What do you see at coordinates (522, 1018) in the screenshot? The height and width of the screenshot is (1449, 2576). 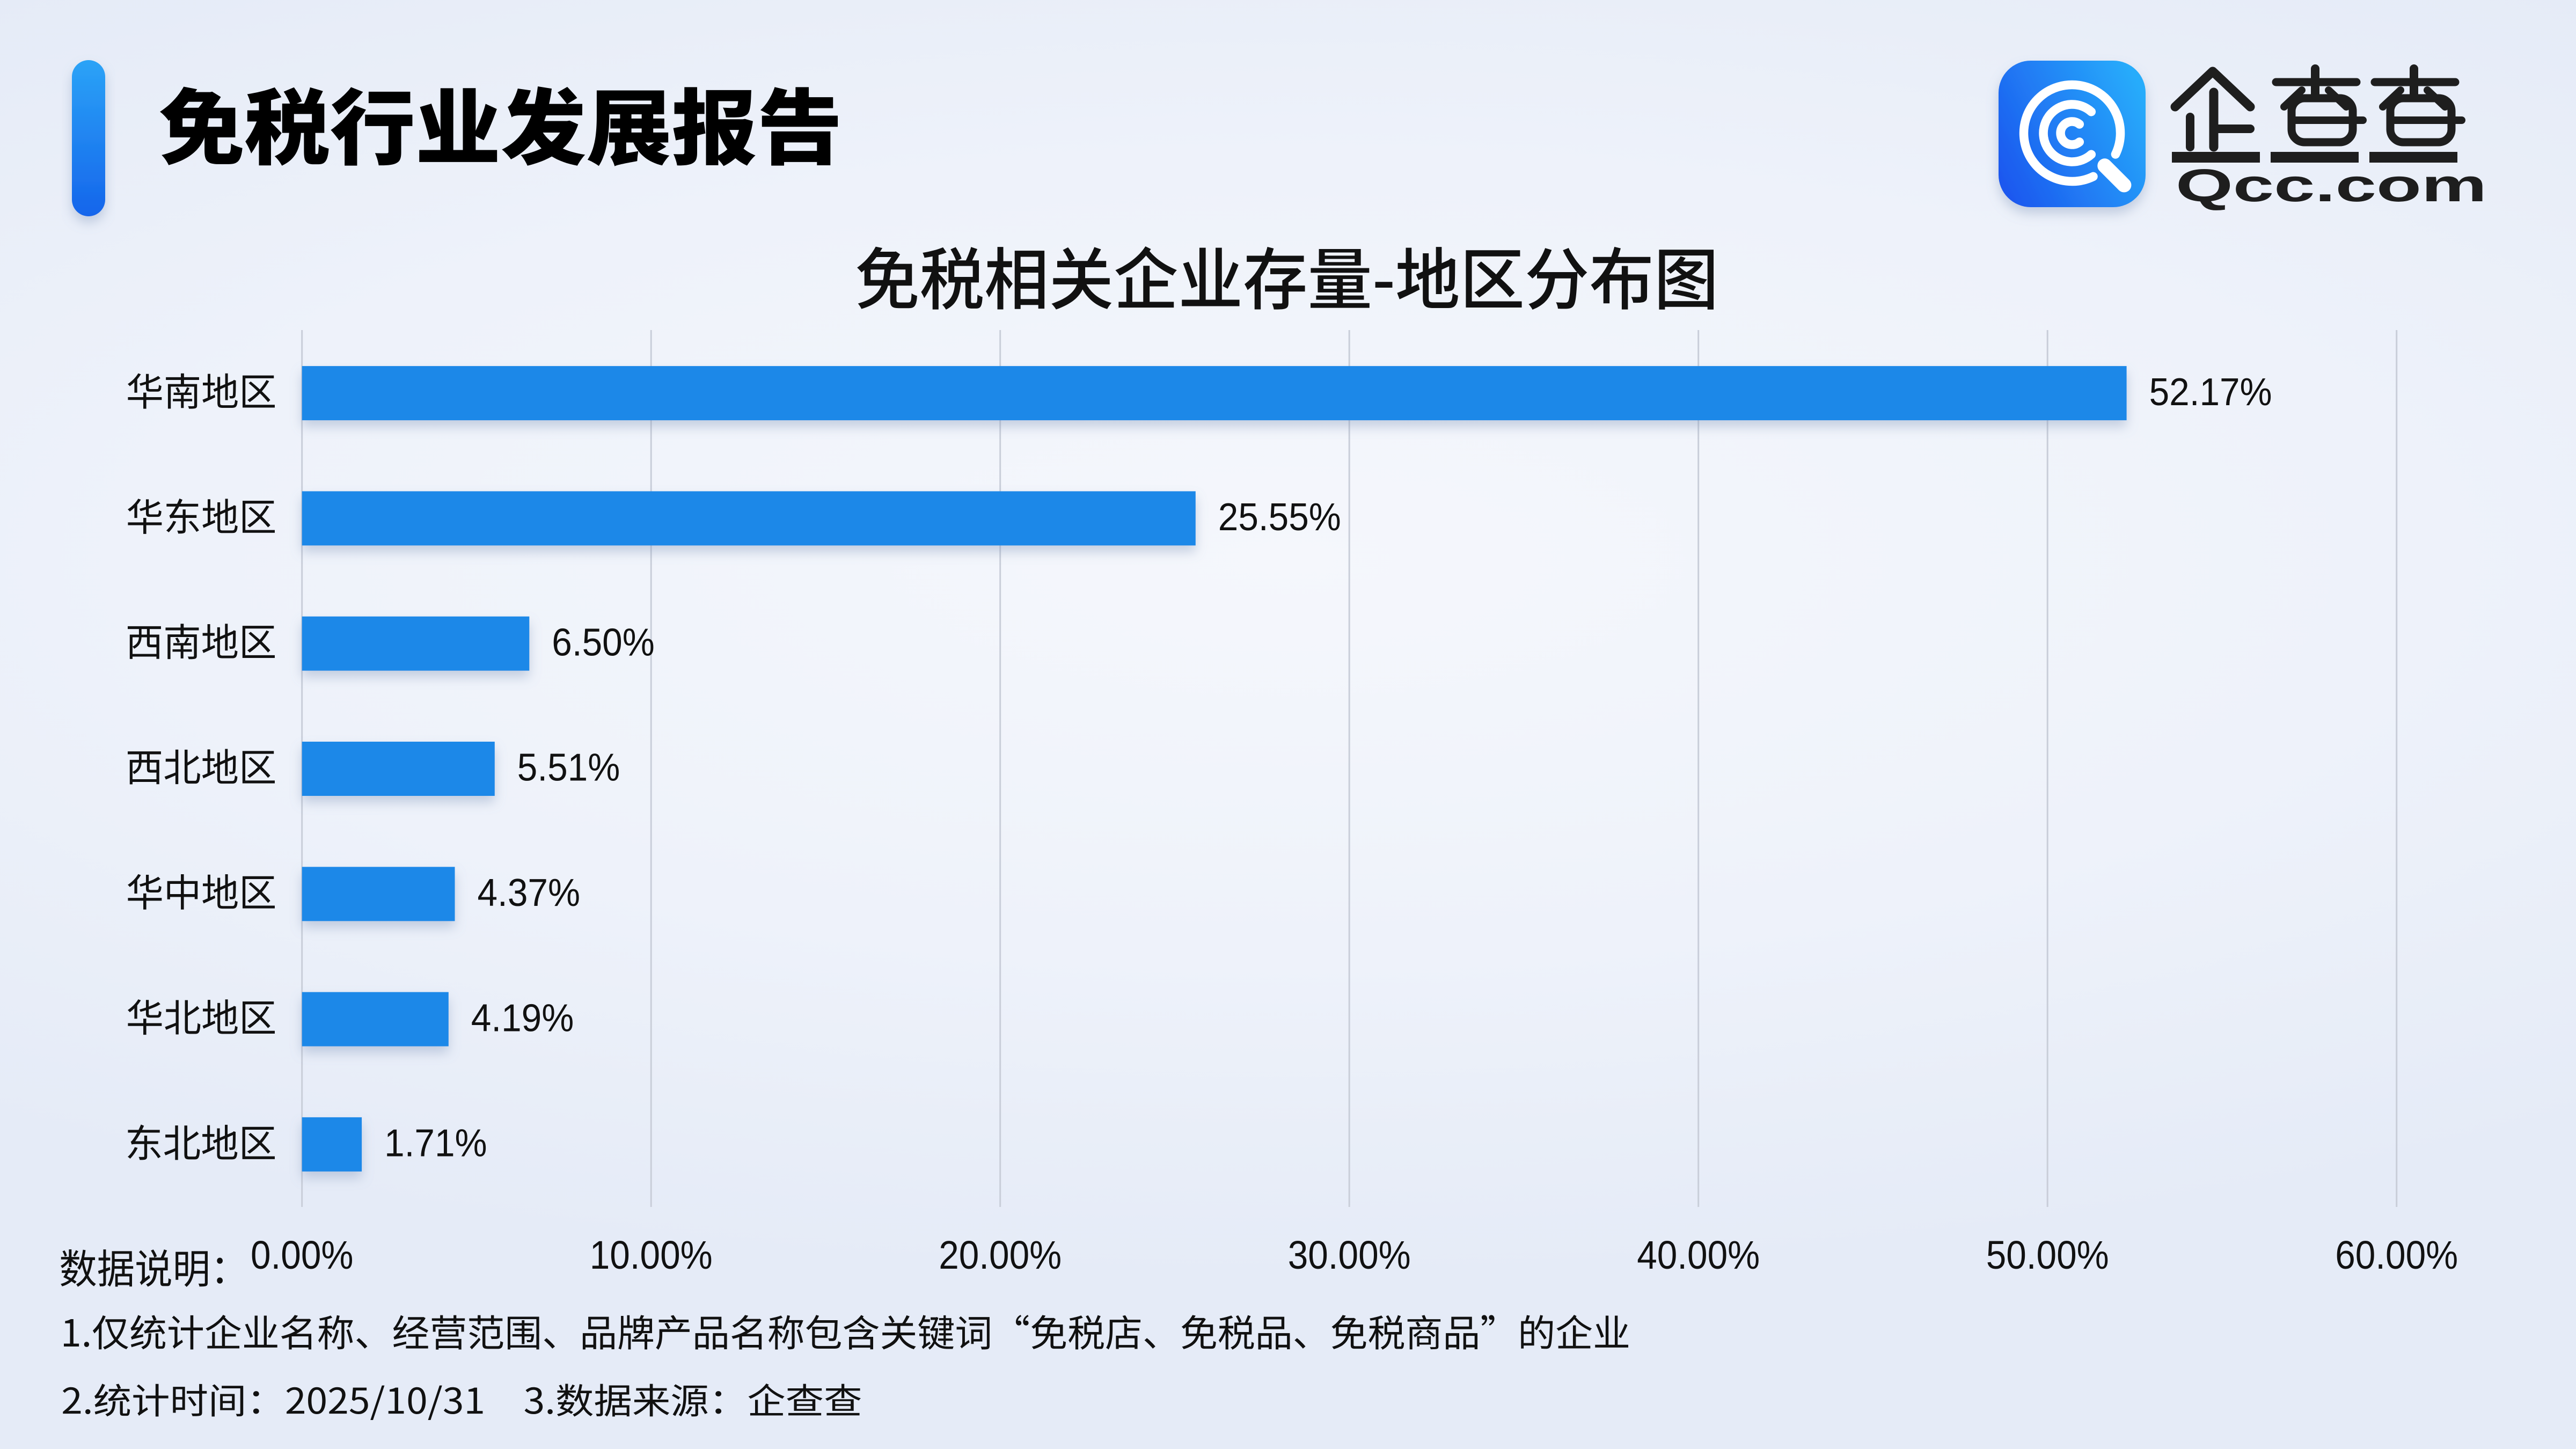 I see `svg-text: 4.19%` at bounding box center [522, 1018].